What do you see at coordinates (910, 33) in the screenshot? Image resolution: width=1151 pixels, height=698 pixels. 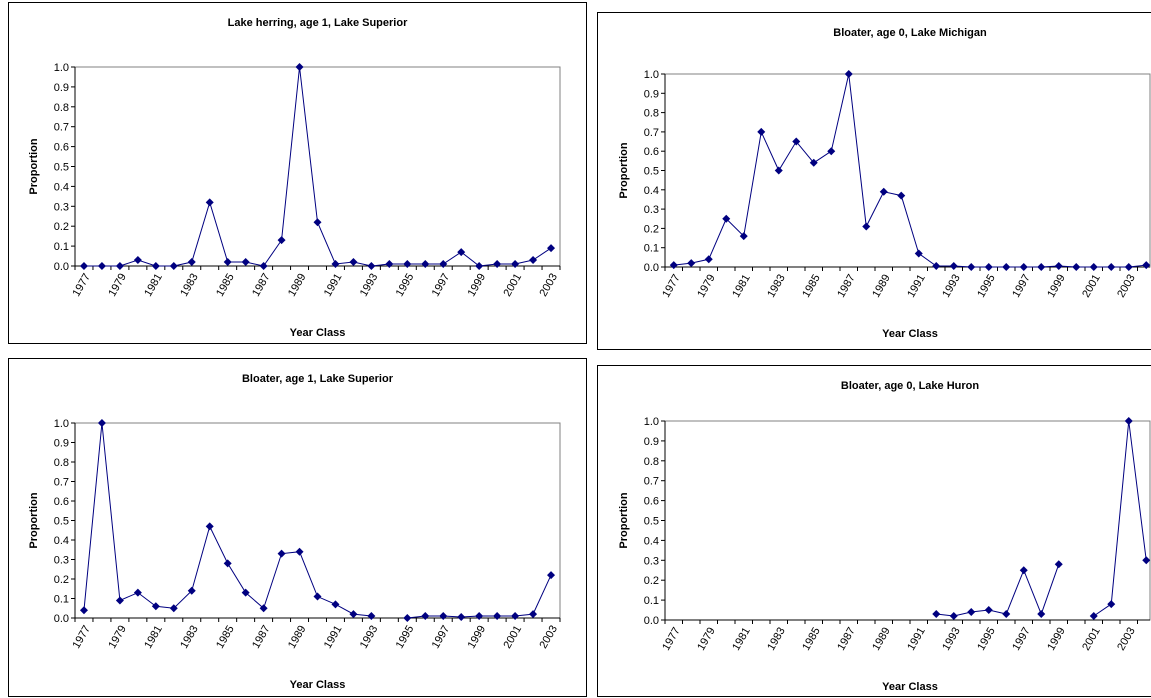 I see `title: Bloater, age 0, Lake Michigan` at bounding box center [910, 33].